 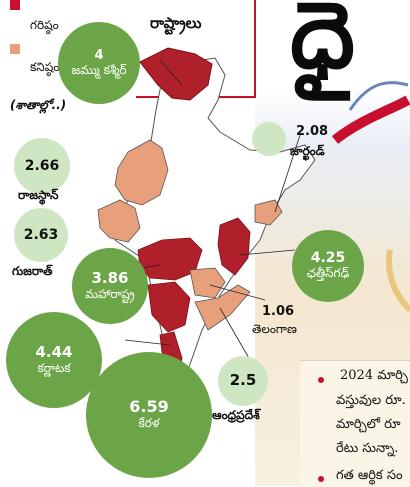 I want to click on bubble-maharashtra: 3.86 మహారాష్ట్ర, so click(x=110, y=286).